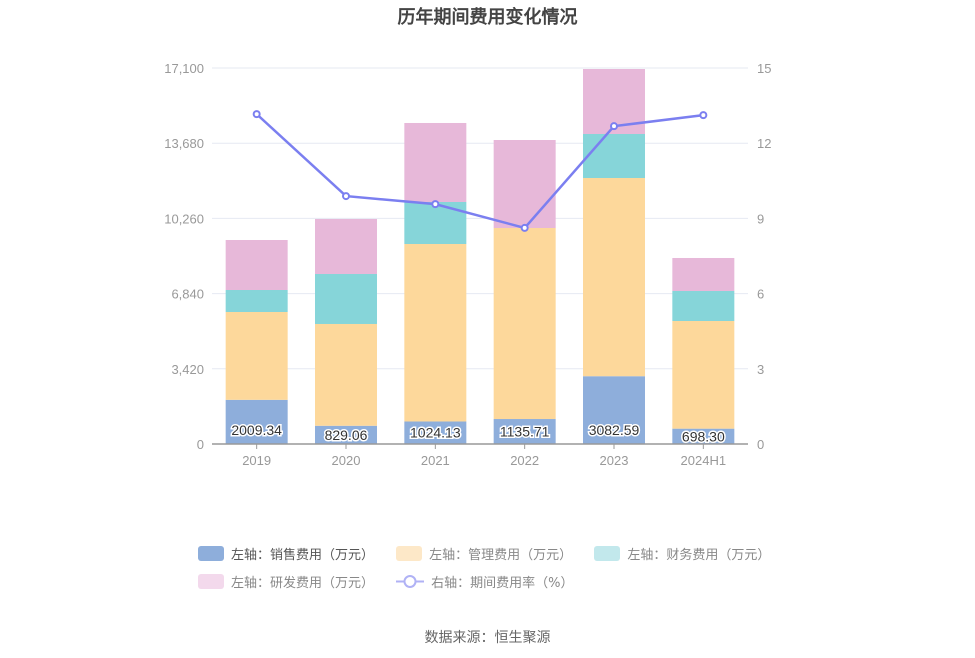 The width and height of the screenshot is (975, 658). Describe the element at coordinates (200, 444) in the screenshot. I see `left-tick-label: 0` at that location.